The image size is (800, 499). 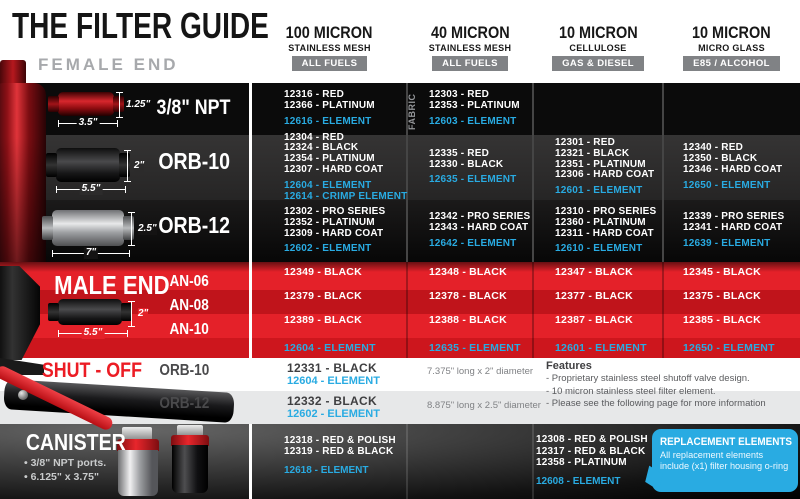 I want to click on canister-black-top-image, so click(x=190, y=440).